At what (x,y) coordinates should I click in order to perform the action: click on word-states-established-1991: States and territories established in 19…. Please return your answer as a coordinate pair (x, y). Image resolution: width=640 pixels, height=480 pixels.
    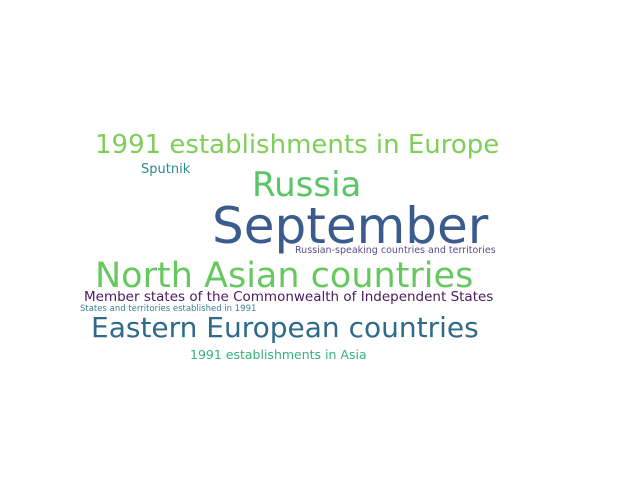
    Looking at the image, I should click on (168, 309).